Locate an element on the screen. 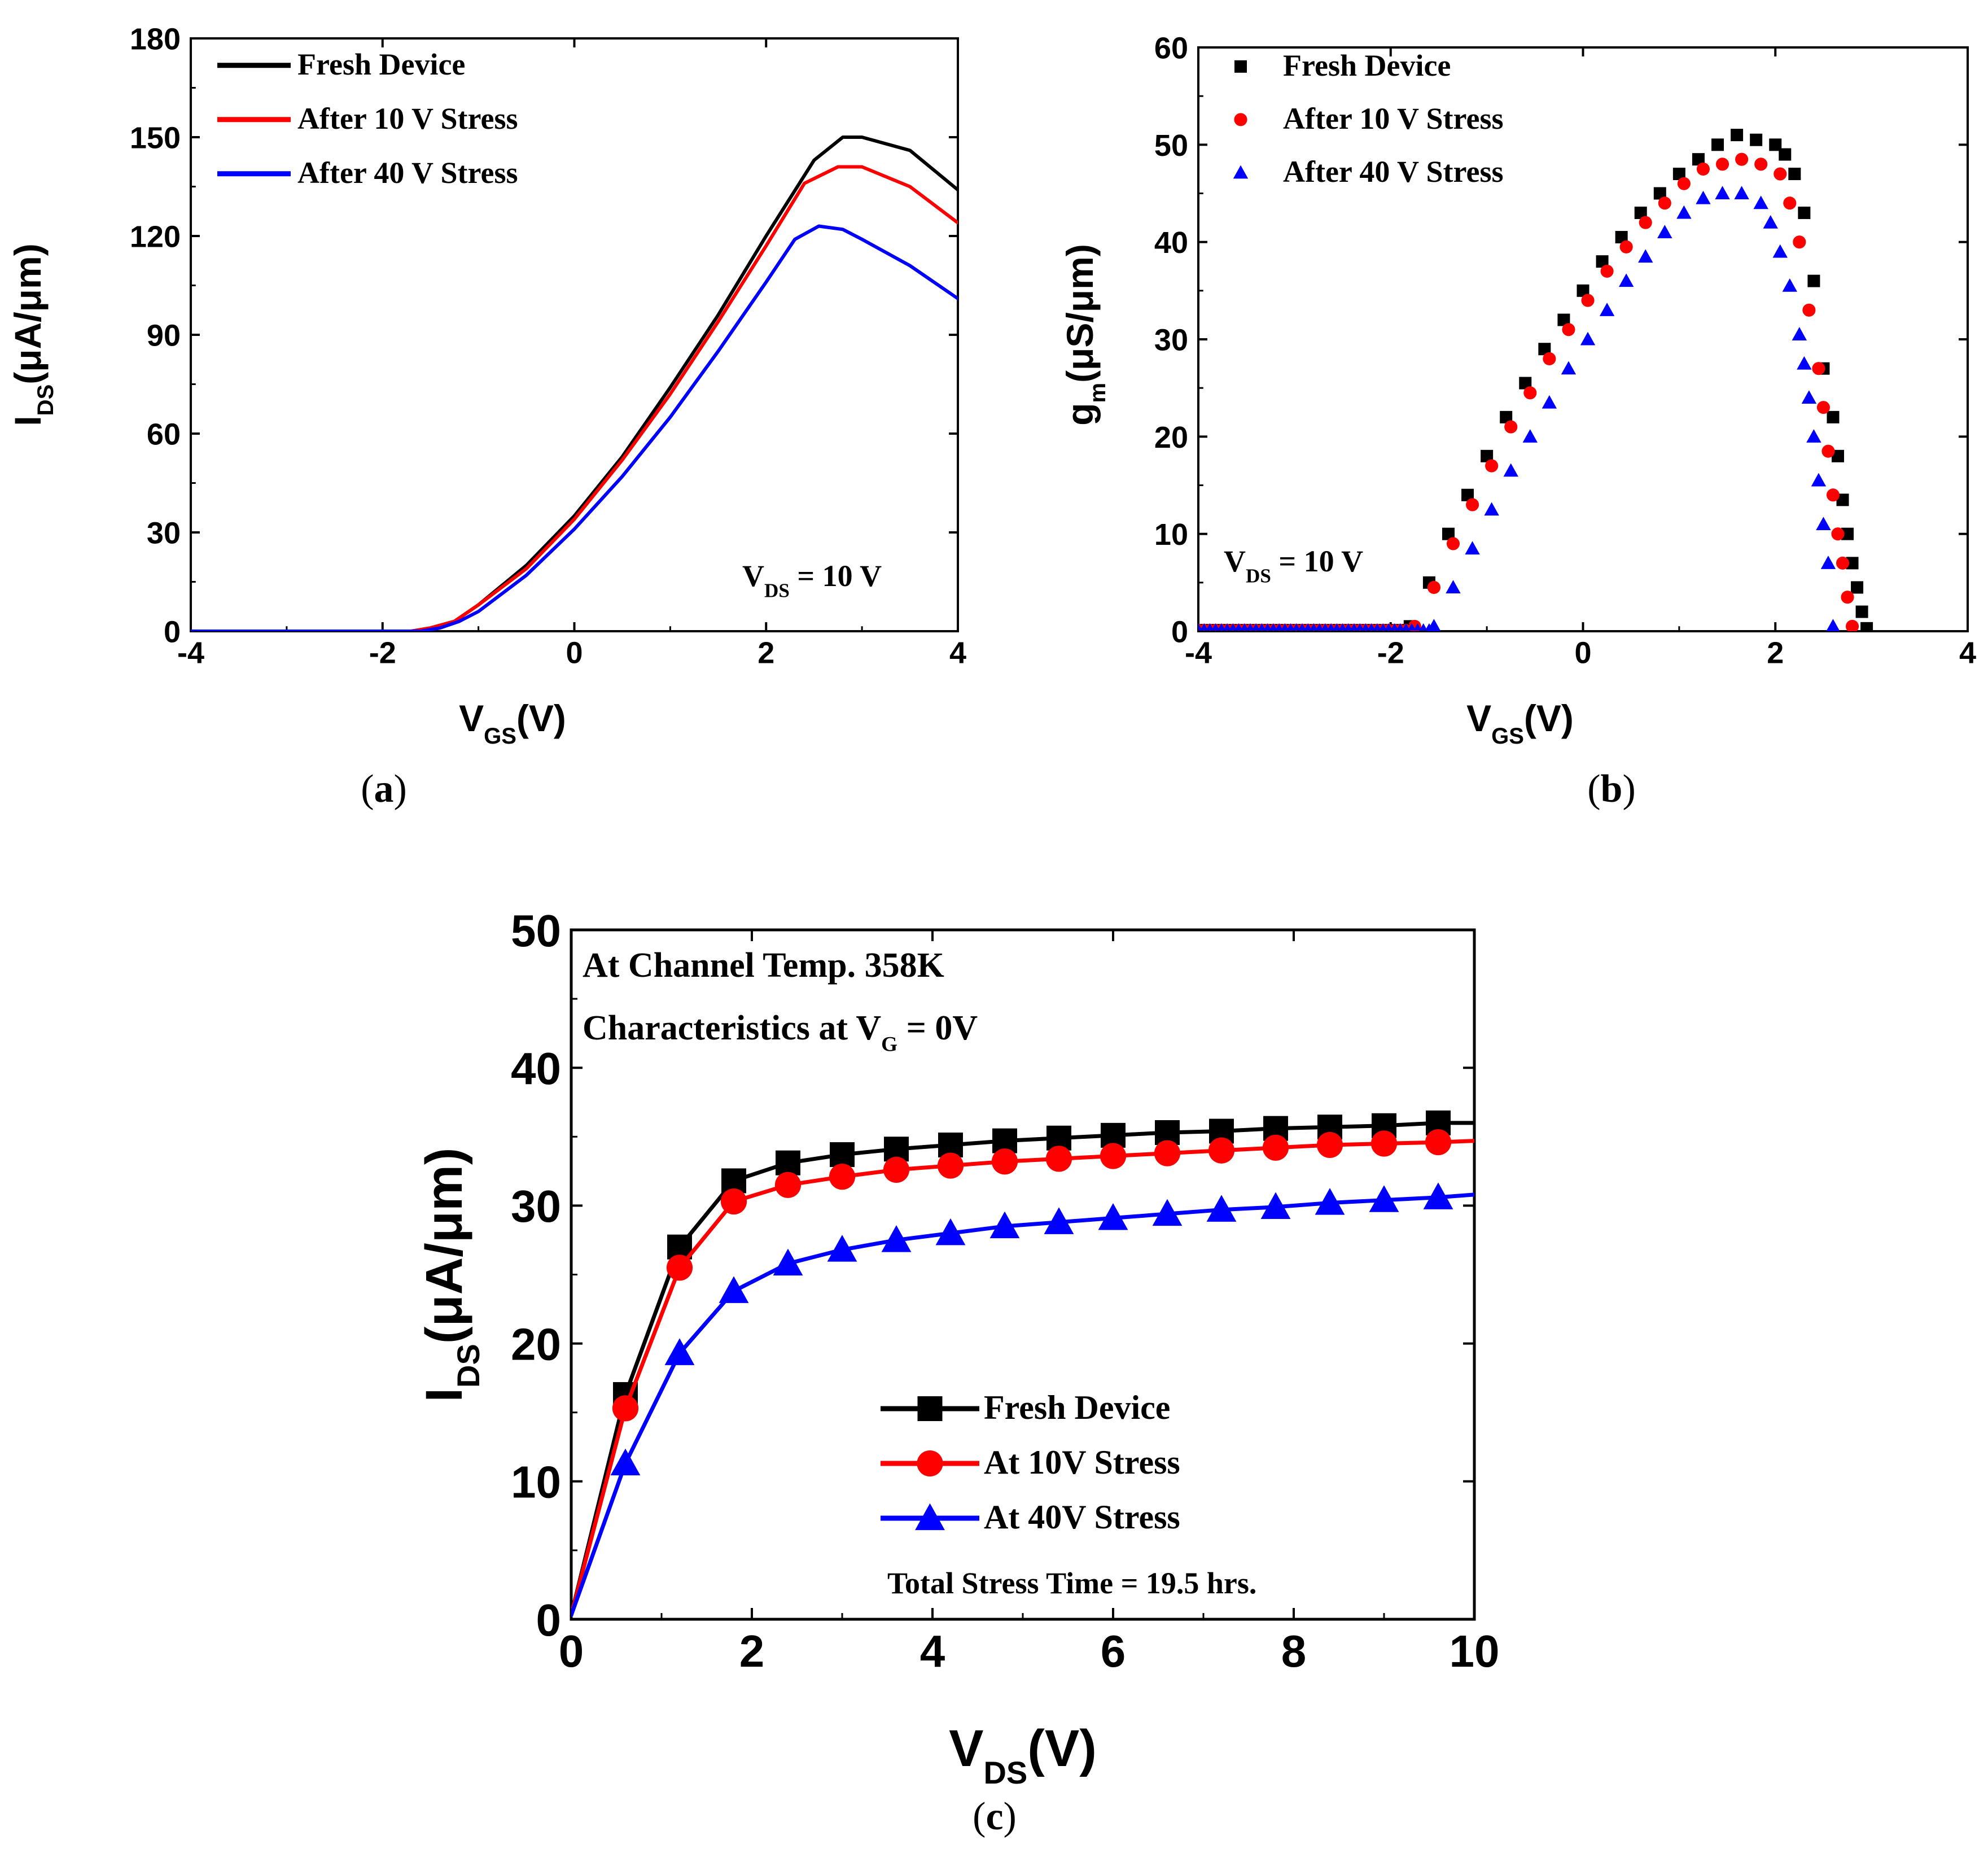  series-line is located at coordinates (574, 428).